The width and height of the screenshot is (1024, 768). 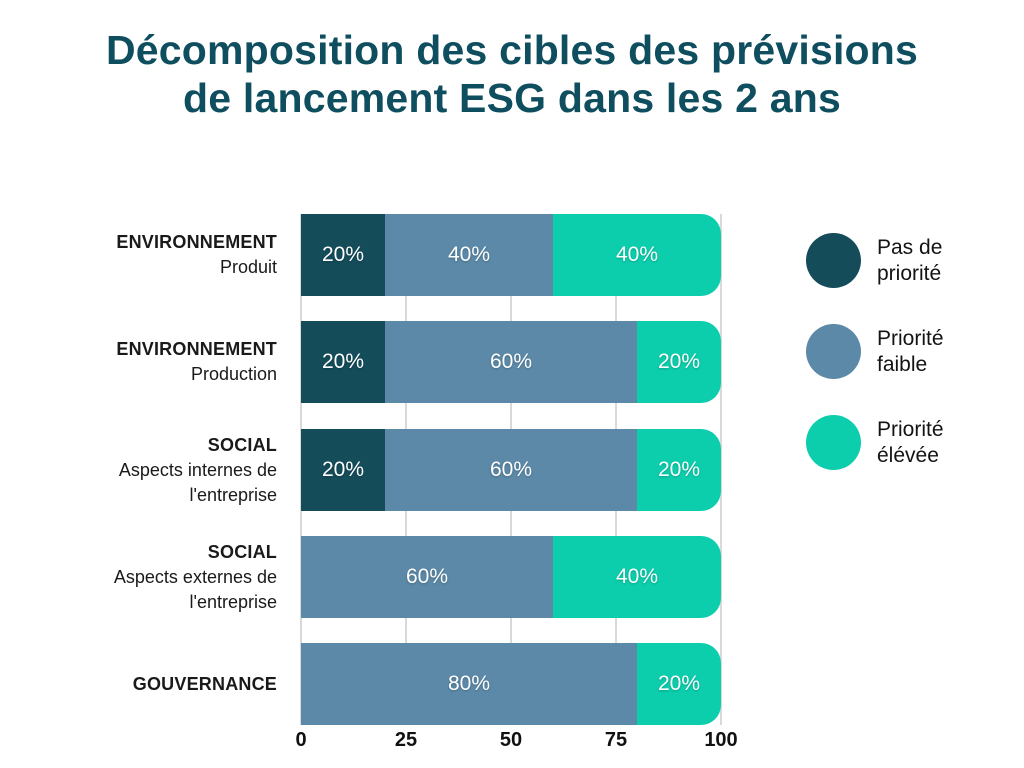 I want to click on bar-row: ENVIRONNEMENT Production 20% 60% 20%, so click(x=512, y=362).